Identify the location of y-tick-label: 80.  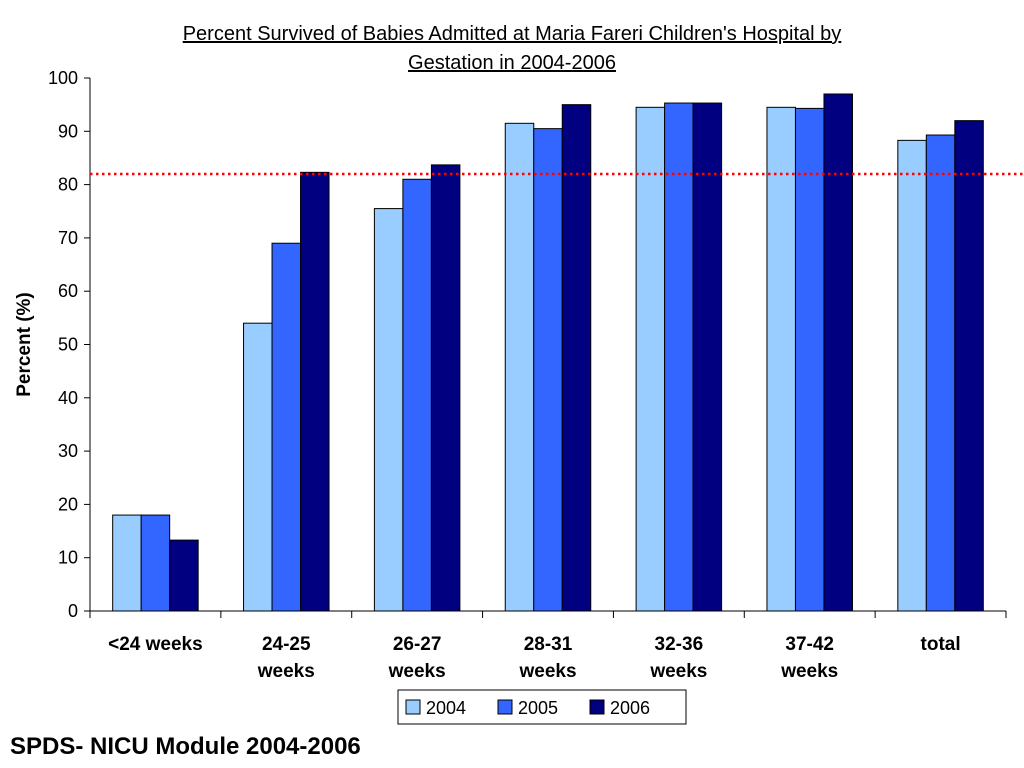
(68, 185).